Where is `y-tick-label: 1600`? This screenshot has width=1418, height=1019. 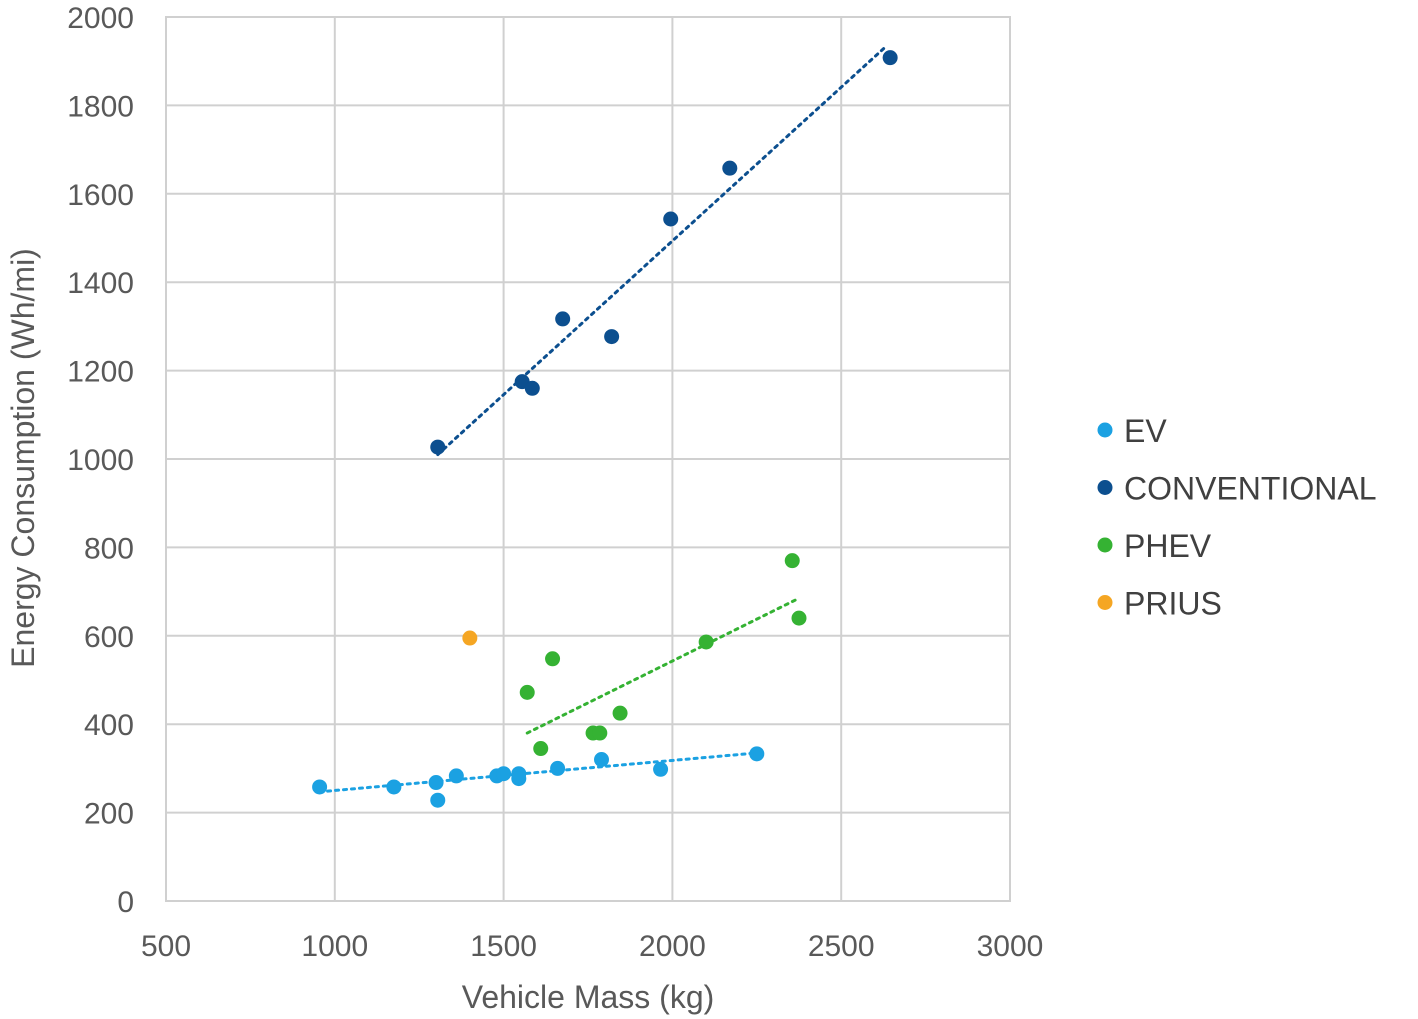 y-tick-label: 1600 is located at coordinates (100, 195).